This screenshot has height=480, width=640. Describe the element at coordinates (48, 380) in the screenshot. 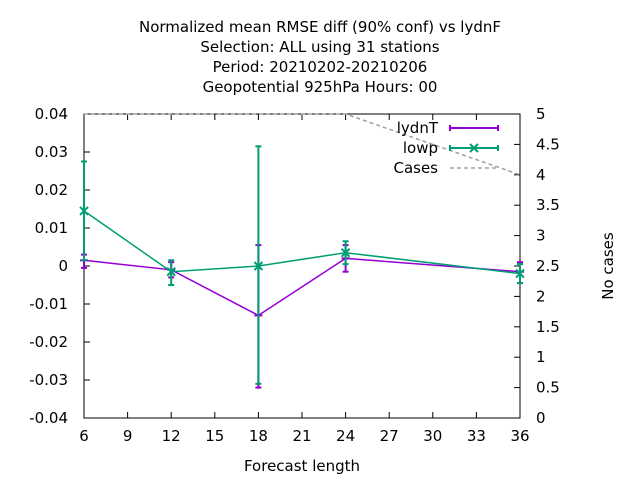

I see `y-tick-label: -0.03` at that location.